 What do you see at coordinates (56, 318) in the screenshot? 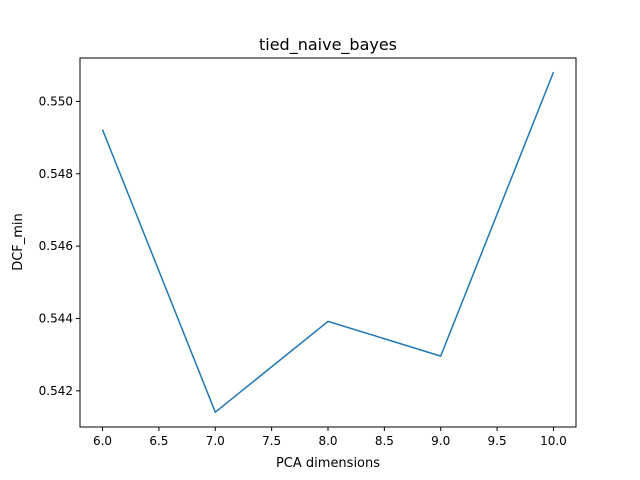
I see `y-tick-label: 0.544` at bounding box center [56, 318].